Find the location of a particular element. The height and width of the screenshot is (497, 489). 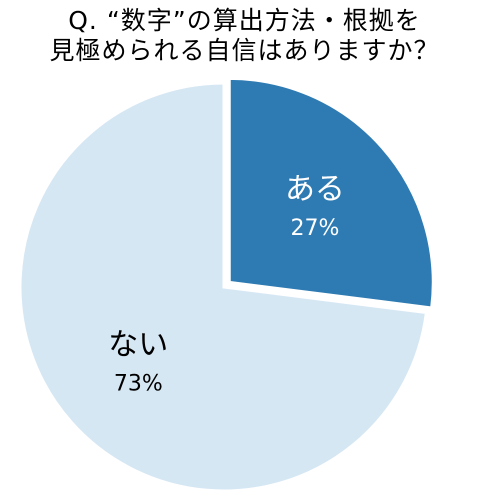

pie-slice-1-value: 27% is located at coordinates (314, 228).